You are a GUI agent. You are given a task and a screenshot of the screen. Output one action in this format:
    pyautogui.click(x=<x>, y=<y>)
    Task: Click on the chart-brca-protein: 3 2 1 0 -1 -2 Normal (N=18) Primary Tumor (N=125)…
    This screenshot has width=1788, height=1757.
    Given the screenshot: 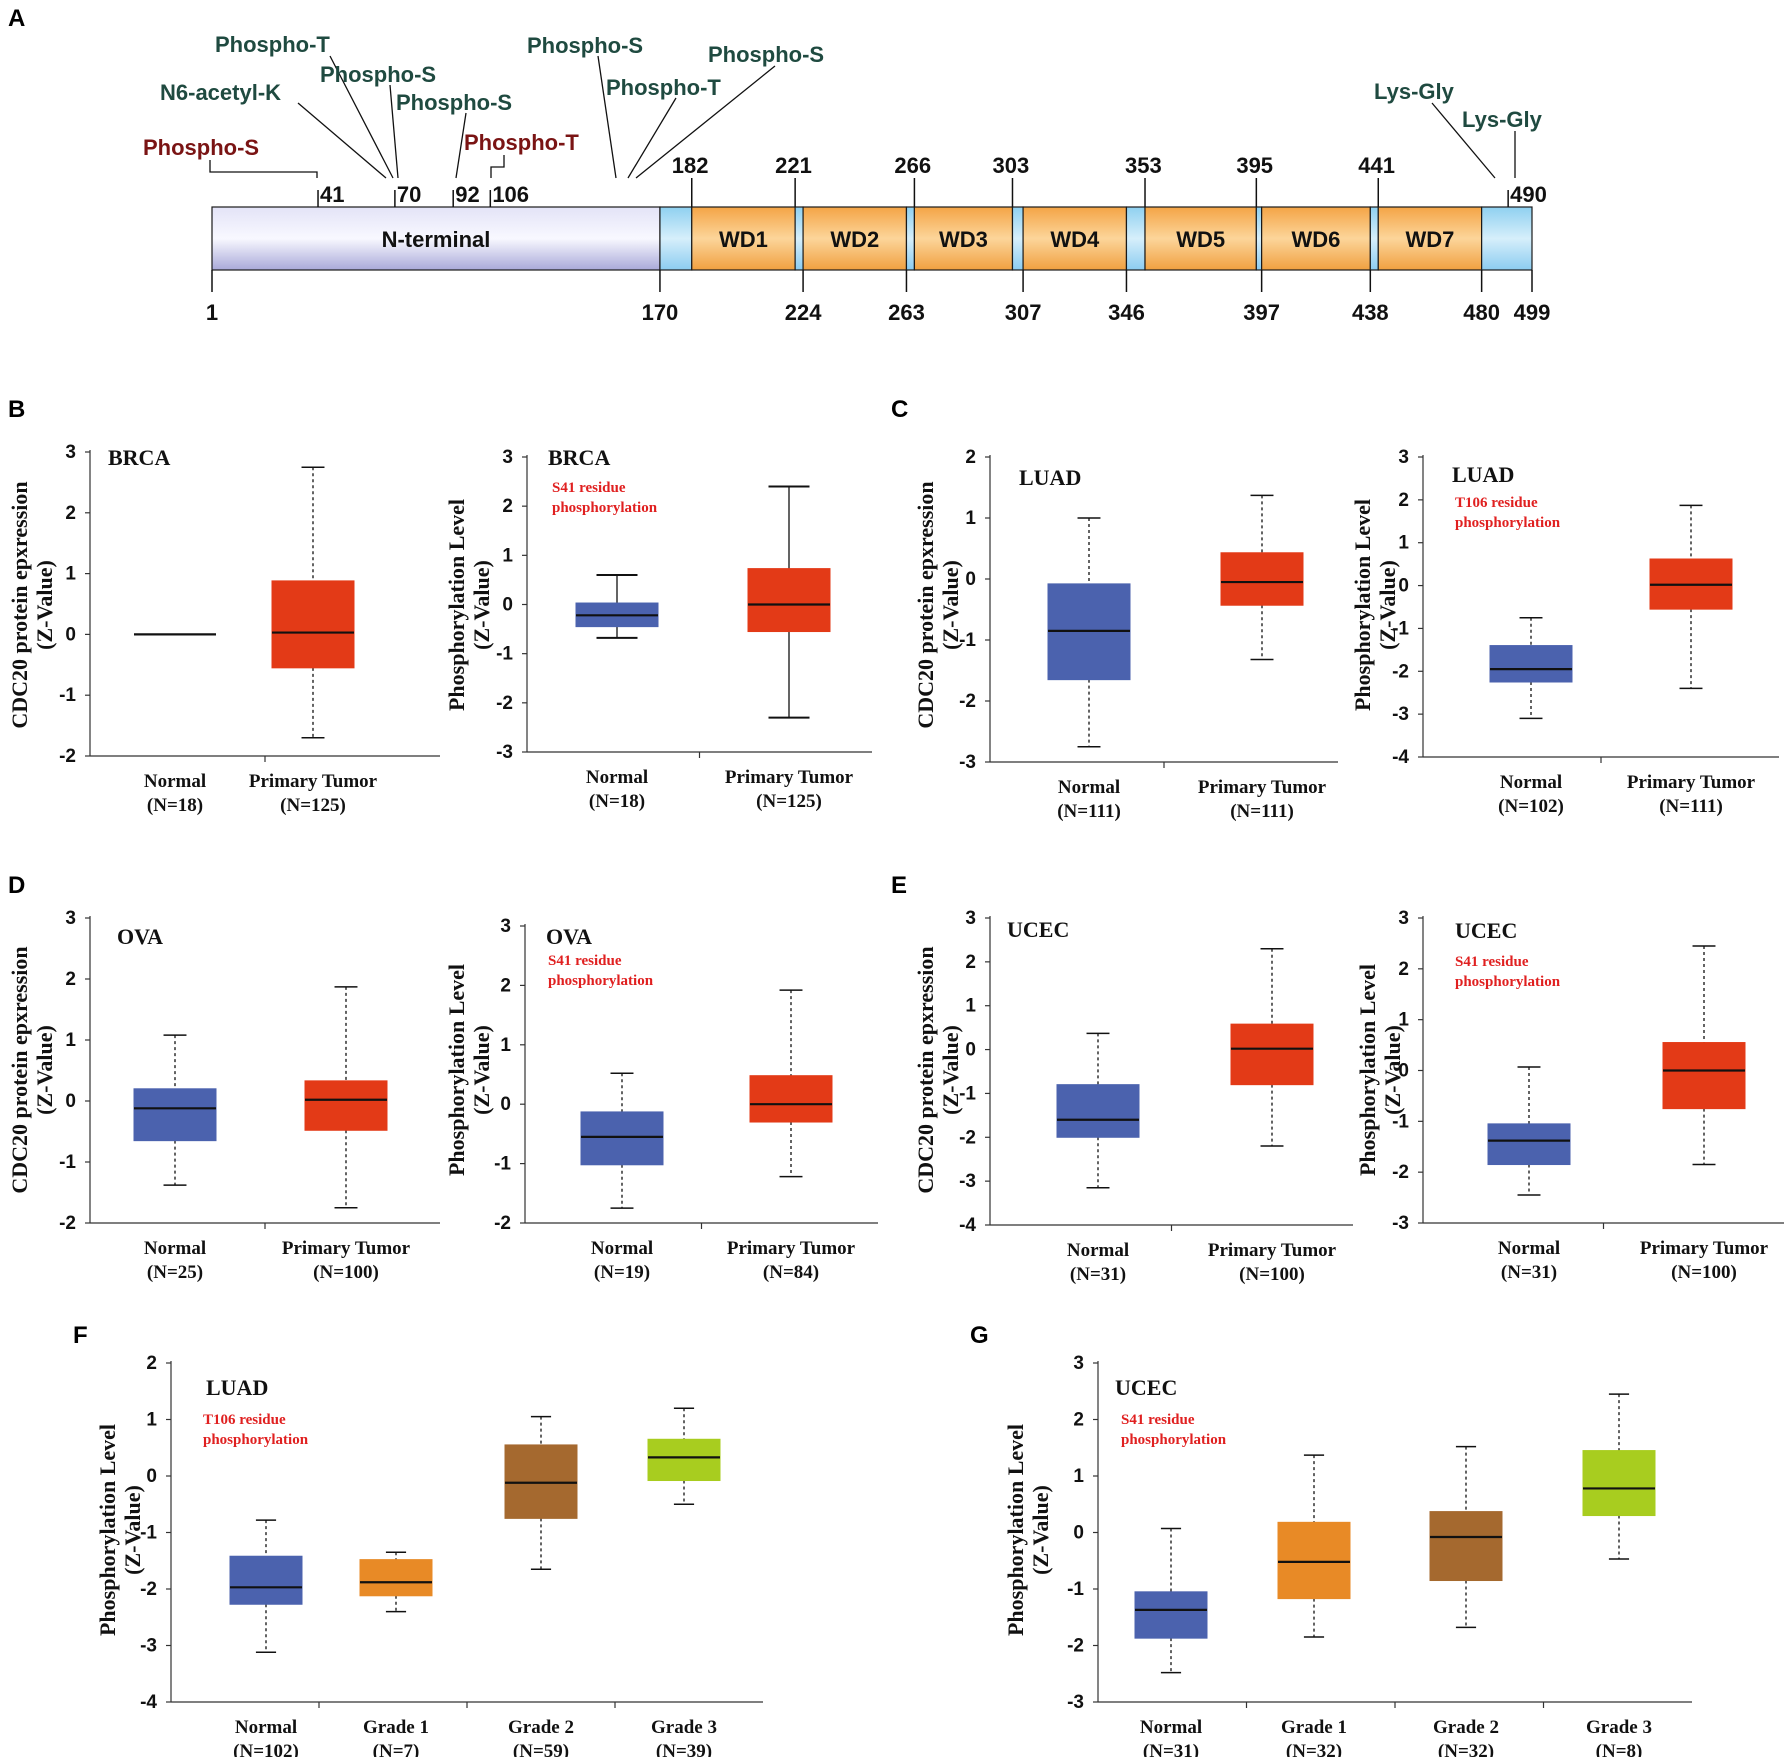 What is the action you would take?
    pyautogui.click(x=223, y=629)
    